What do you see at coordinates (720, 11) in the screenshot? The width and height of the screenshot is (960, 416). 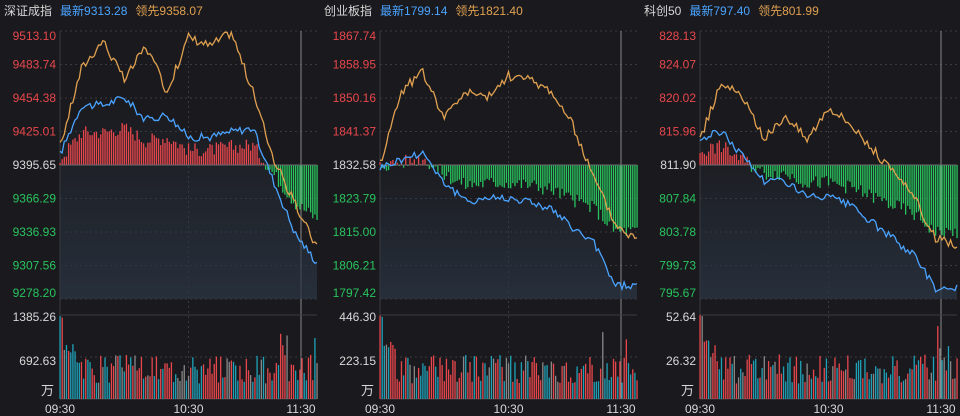 I see `latest-value: 最新797.40` at bounding box center [720, 11].